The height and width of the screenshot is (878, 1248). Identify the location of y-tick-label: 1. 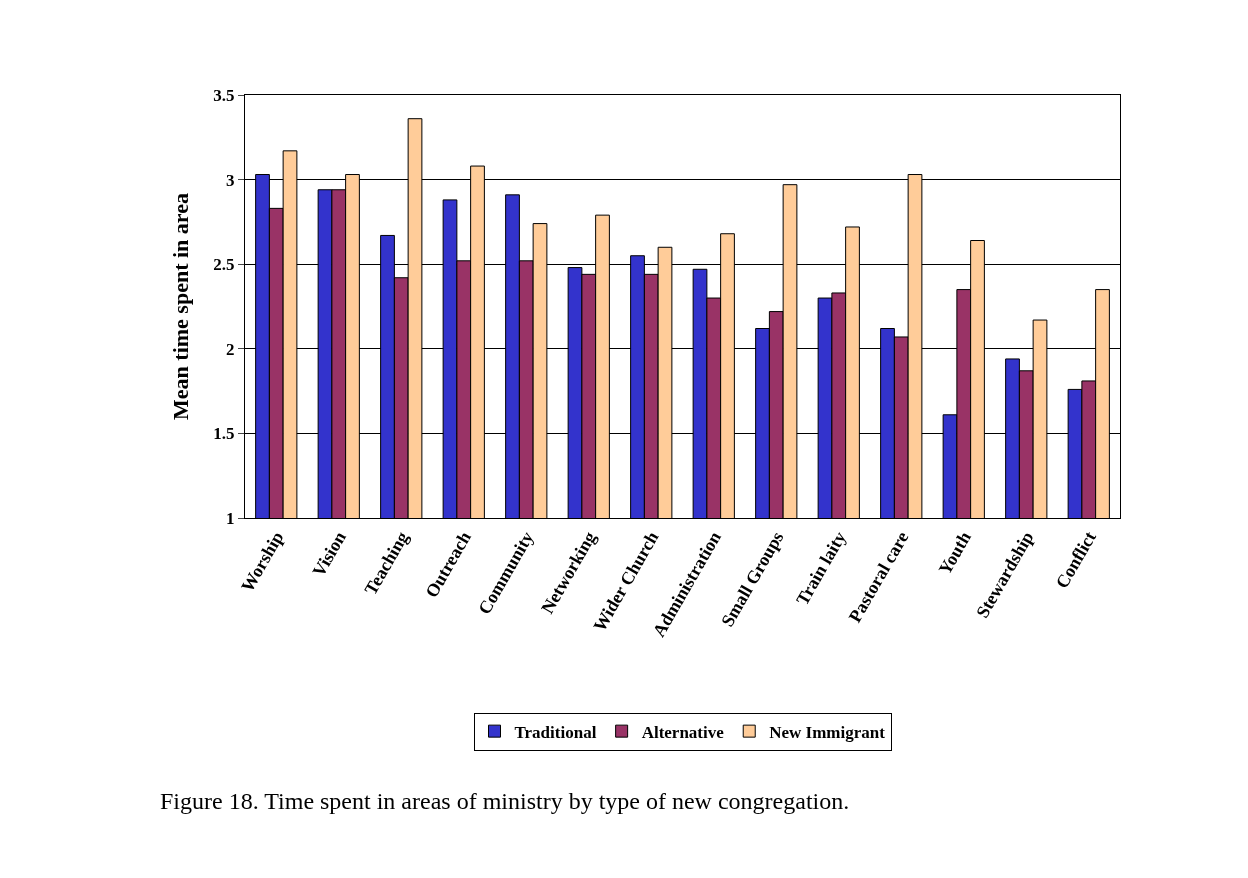
(230, 518).